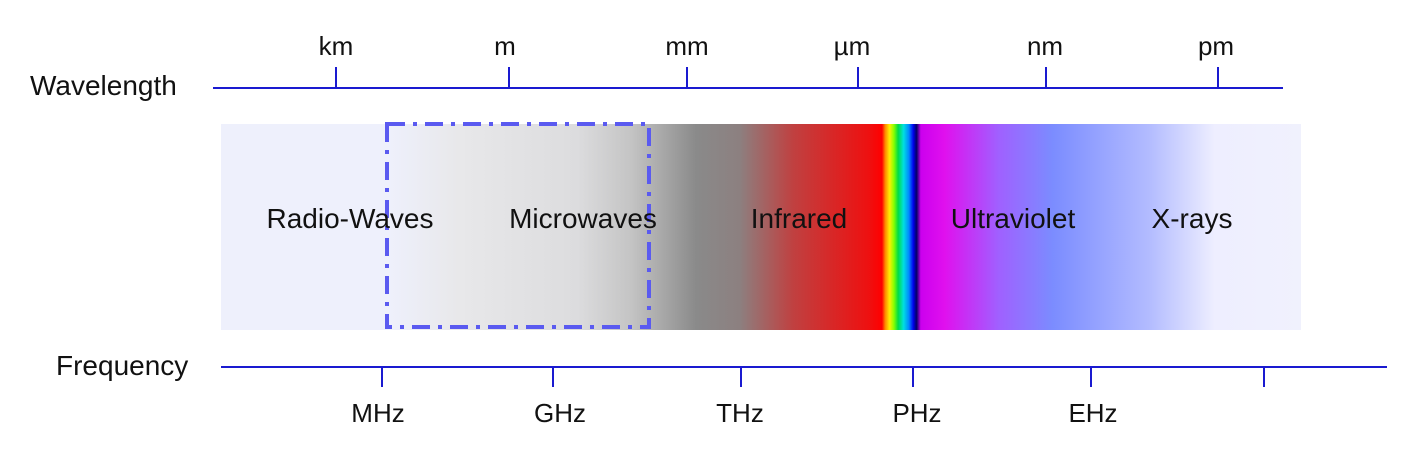  I want to click on region-label-radio-waves: Radio-Waves, so click(349, 218).